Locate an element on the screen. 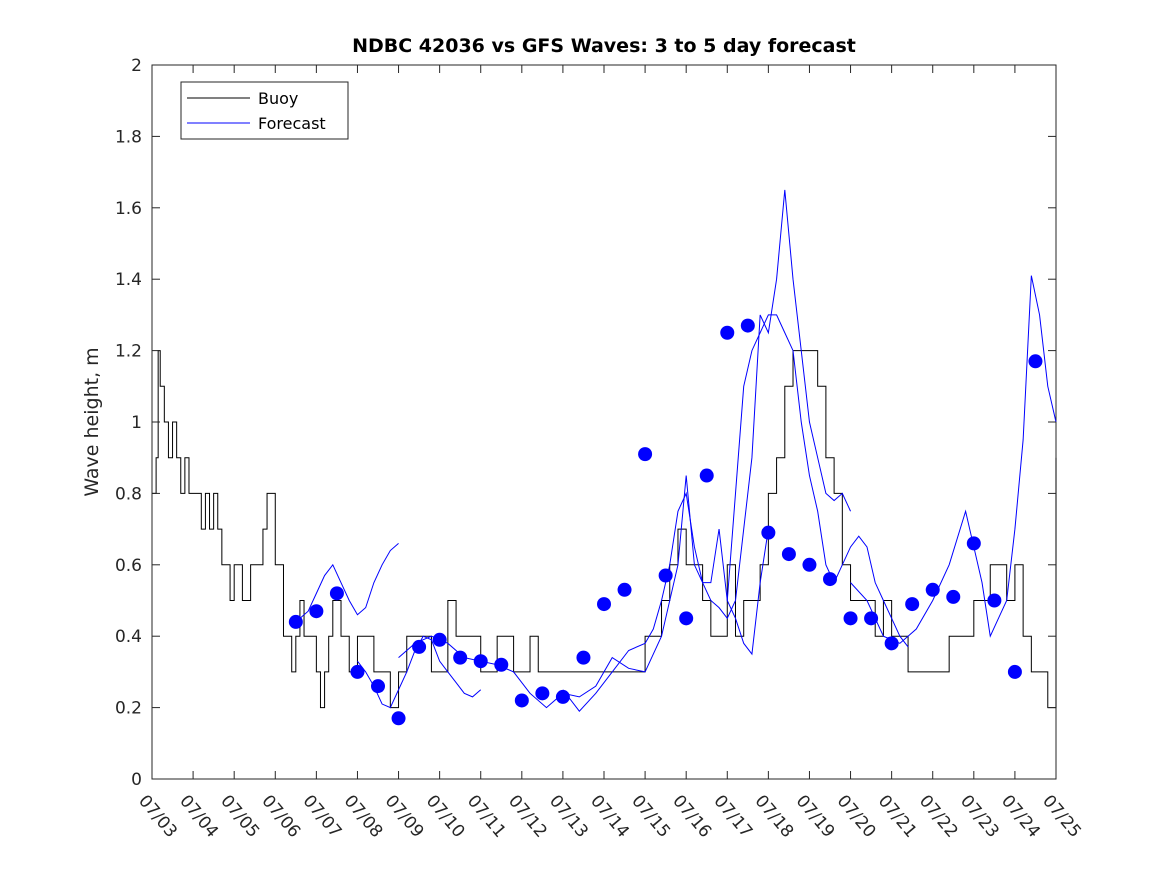  y-tick-label: 0.8 is located at coordinates (128, 494).